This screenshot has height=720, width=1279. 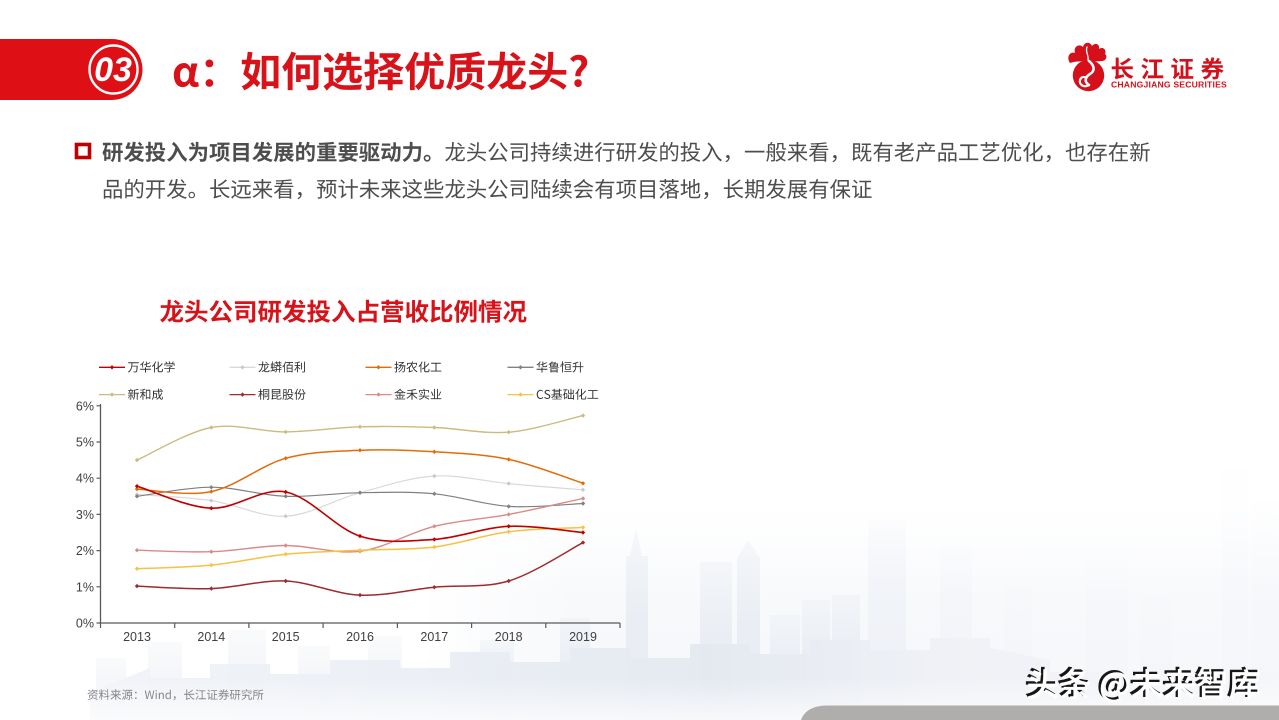 What do you see at coordinates (434, 637) in the screenshot?
I see `svg-text: 2017` at bounding box center [434, 637].